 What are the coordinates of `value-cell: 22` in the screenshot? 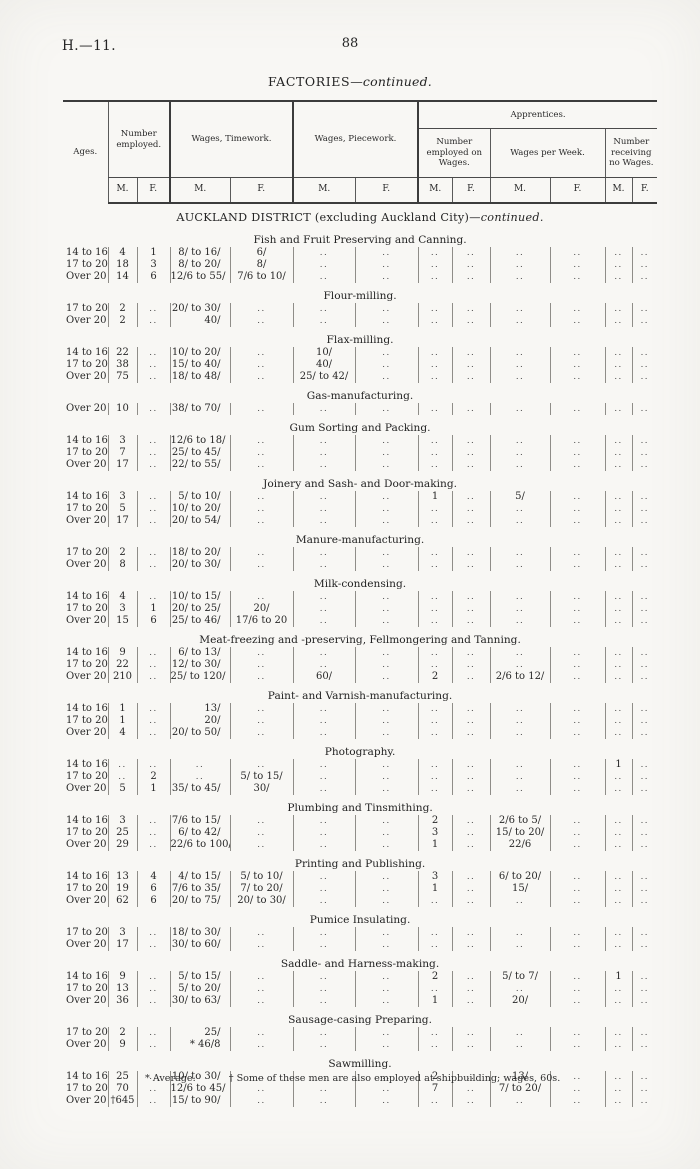 It's located at (122, 665).